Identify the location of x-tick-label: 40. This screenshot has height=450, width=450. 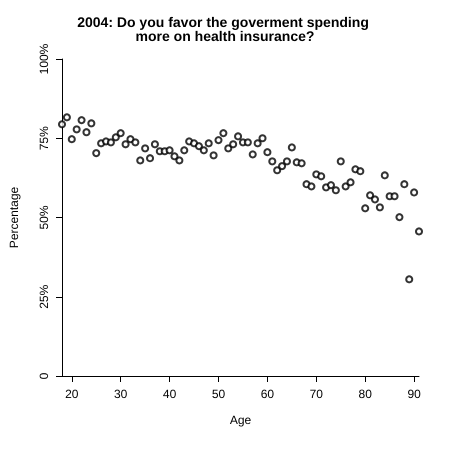
(169, 394).